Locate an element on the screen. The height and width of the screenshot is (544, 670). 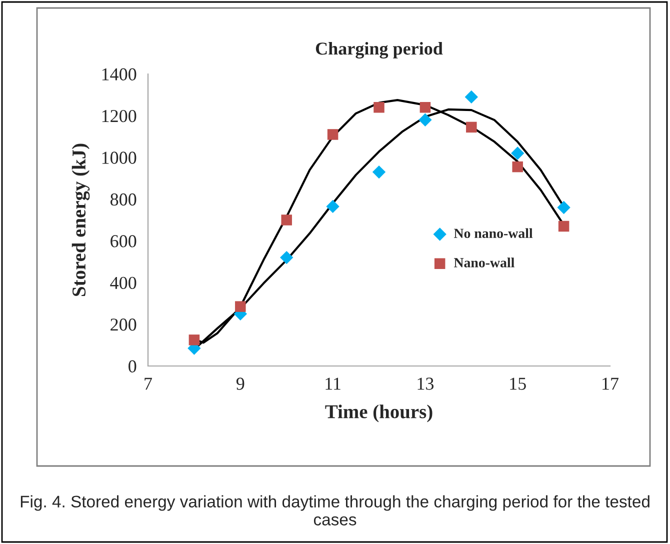
legend-label: No nano-wall is located at coordinates (493, 233).